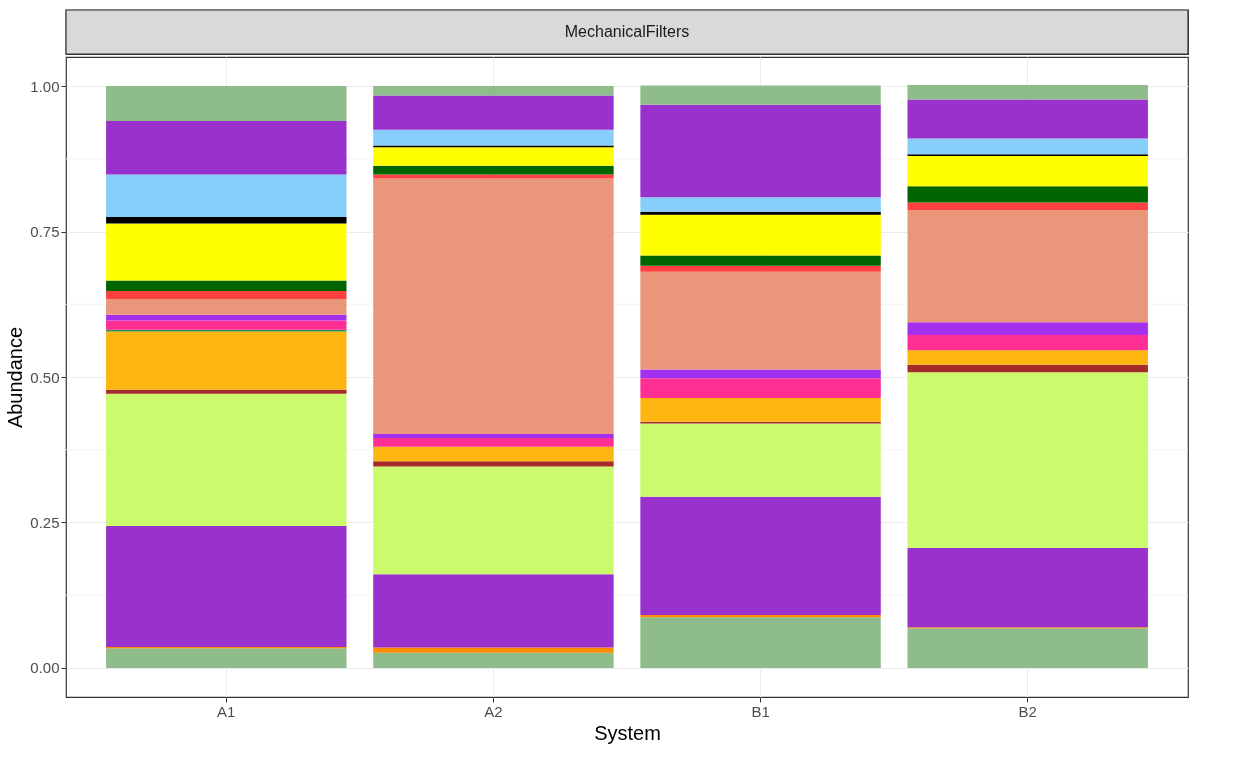 The width and height of the screenshot is (1236, 765). Describe the element at coordinates (45, 377) in the screenshot. I see `y-tick-label: 0.50` at that location.